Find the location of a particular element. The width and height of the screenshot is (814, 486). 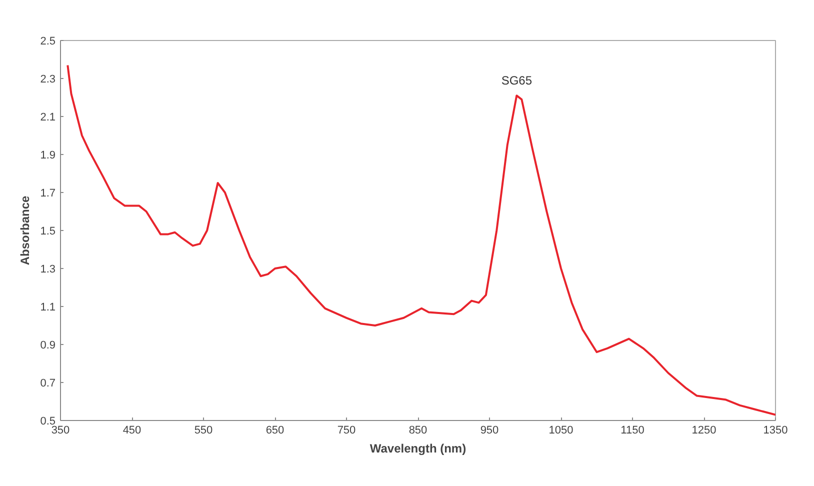

y-axis-title: Absorbance is located at coordinates (25, 231).